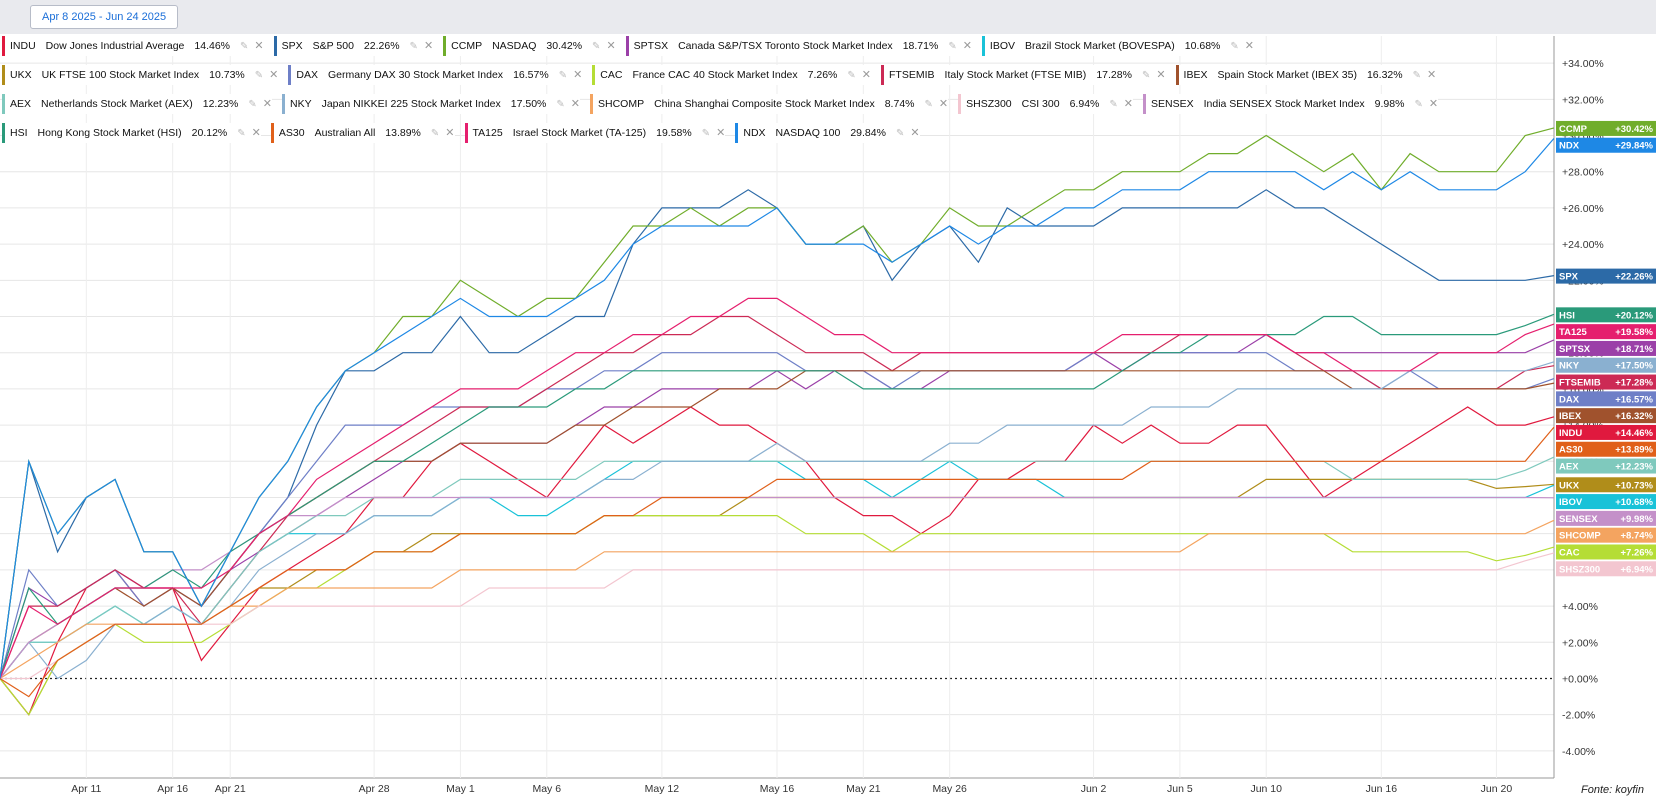 The height and width of the screenshot is (803, 1656). I want to click on legend-ticker: AEX, so click(21, 104).